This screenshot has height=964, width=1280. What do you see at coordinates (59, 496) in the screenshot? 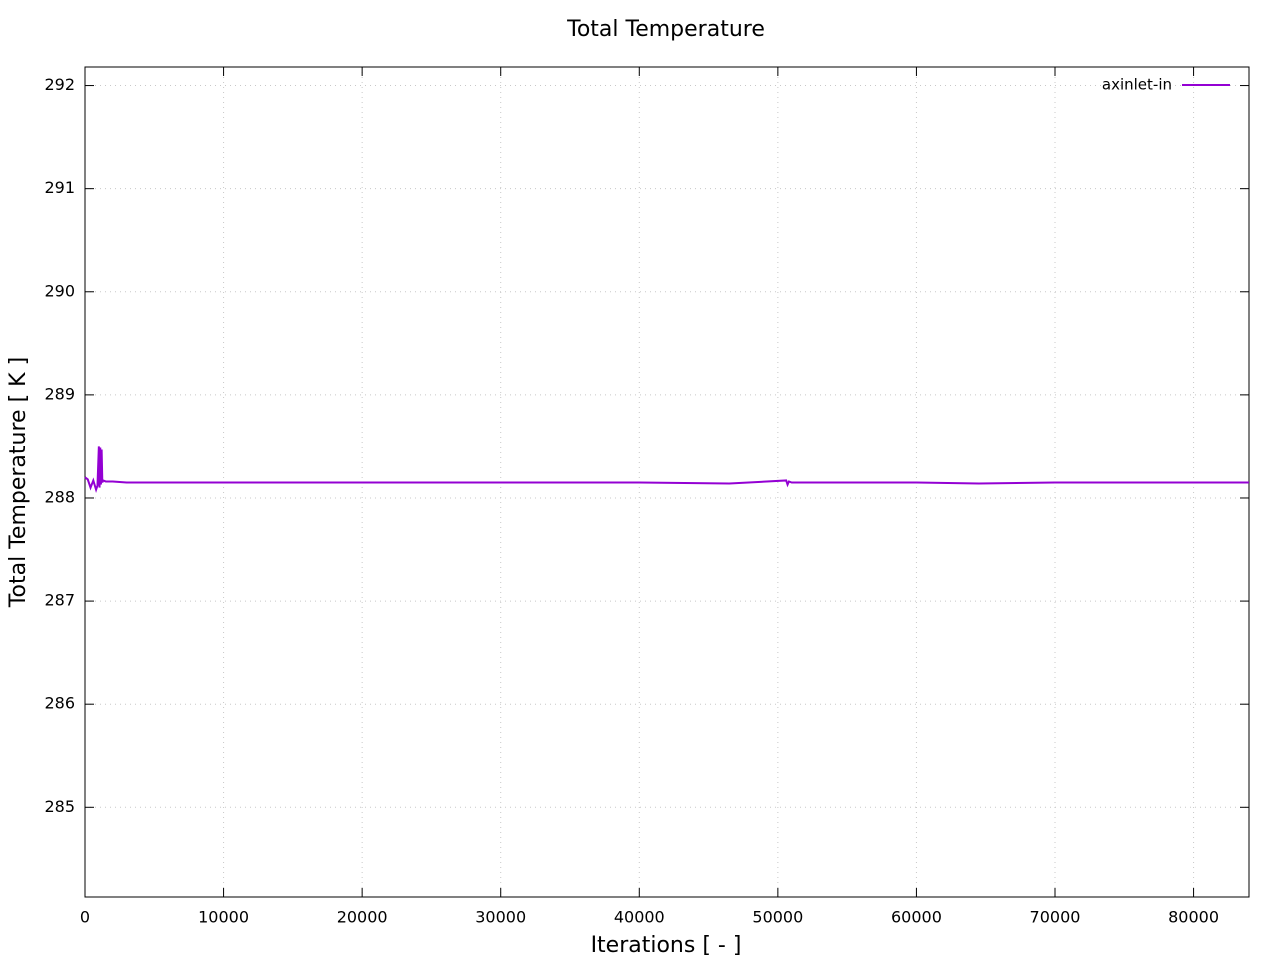
I see `y-tick-label: 288` at bounding box center [59, 496].